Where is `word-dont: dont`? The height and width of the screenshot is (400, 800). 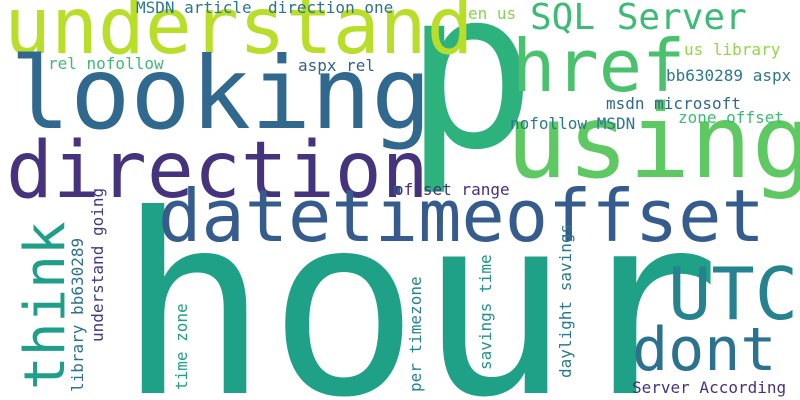 word-dont: dont is located at coordinates (704, 350).